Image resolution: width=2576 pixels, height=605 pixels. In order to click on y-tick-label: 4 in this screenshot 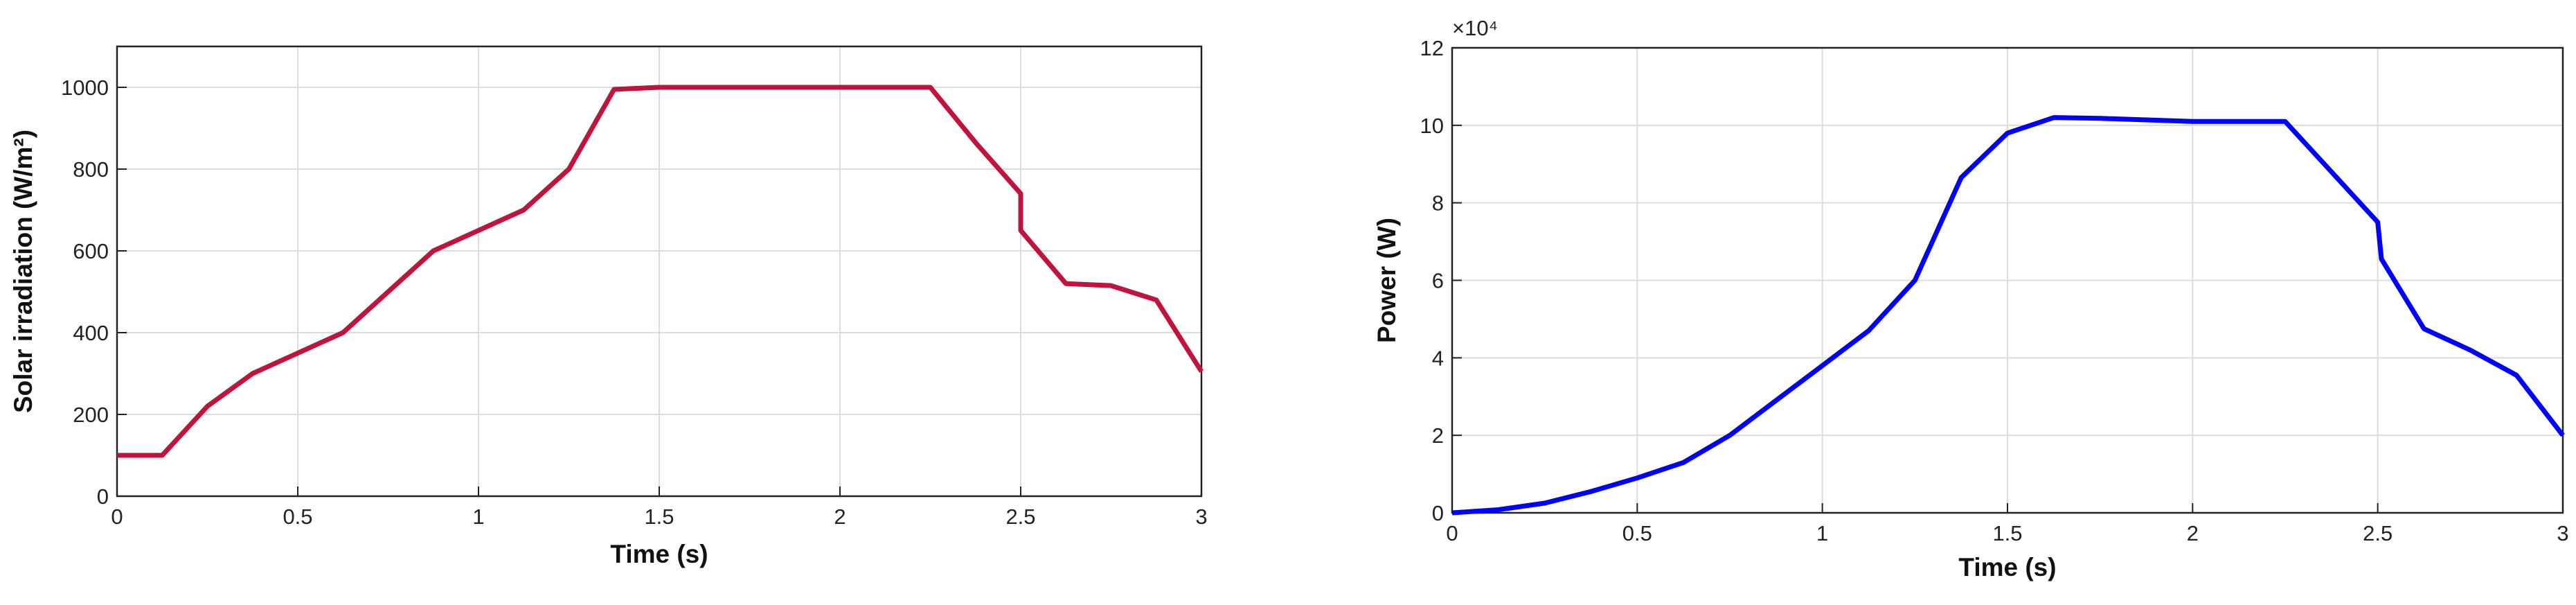, I will do `click(1438, 358)`.